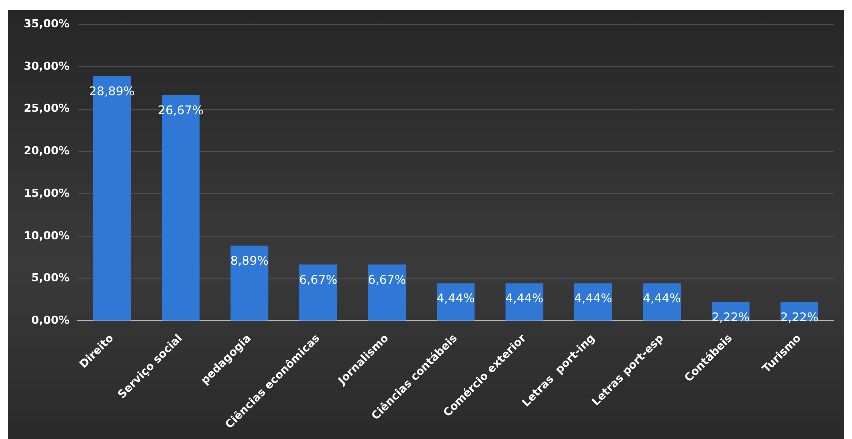  Describe the element at coordinates (51, 278) in the screenshot. I see `y-tick-label: 5,00%` at that location.